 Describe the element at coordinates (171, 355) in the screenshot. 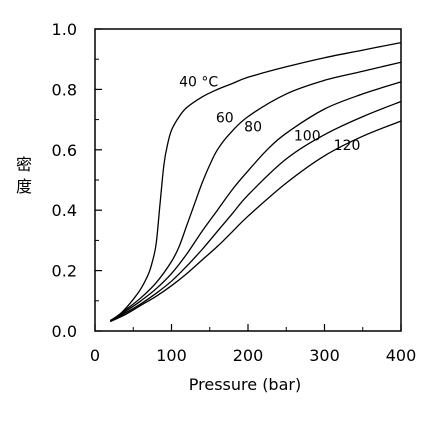

I see `x-tick-label: 100` at that location.